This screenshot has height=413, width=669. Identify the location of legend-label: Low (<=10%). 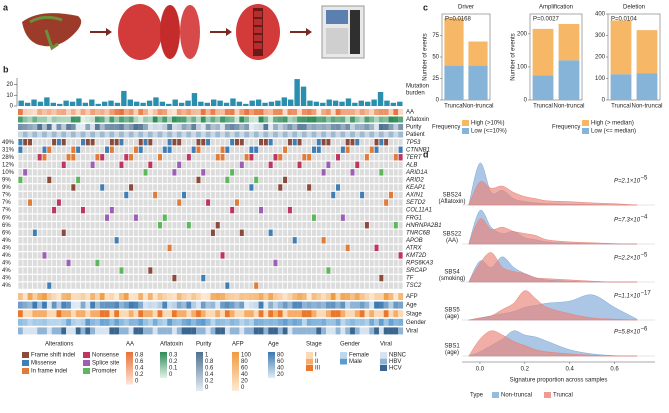
(489, 132).